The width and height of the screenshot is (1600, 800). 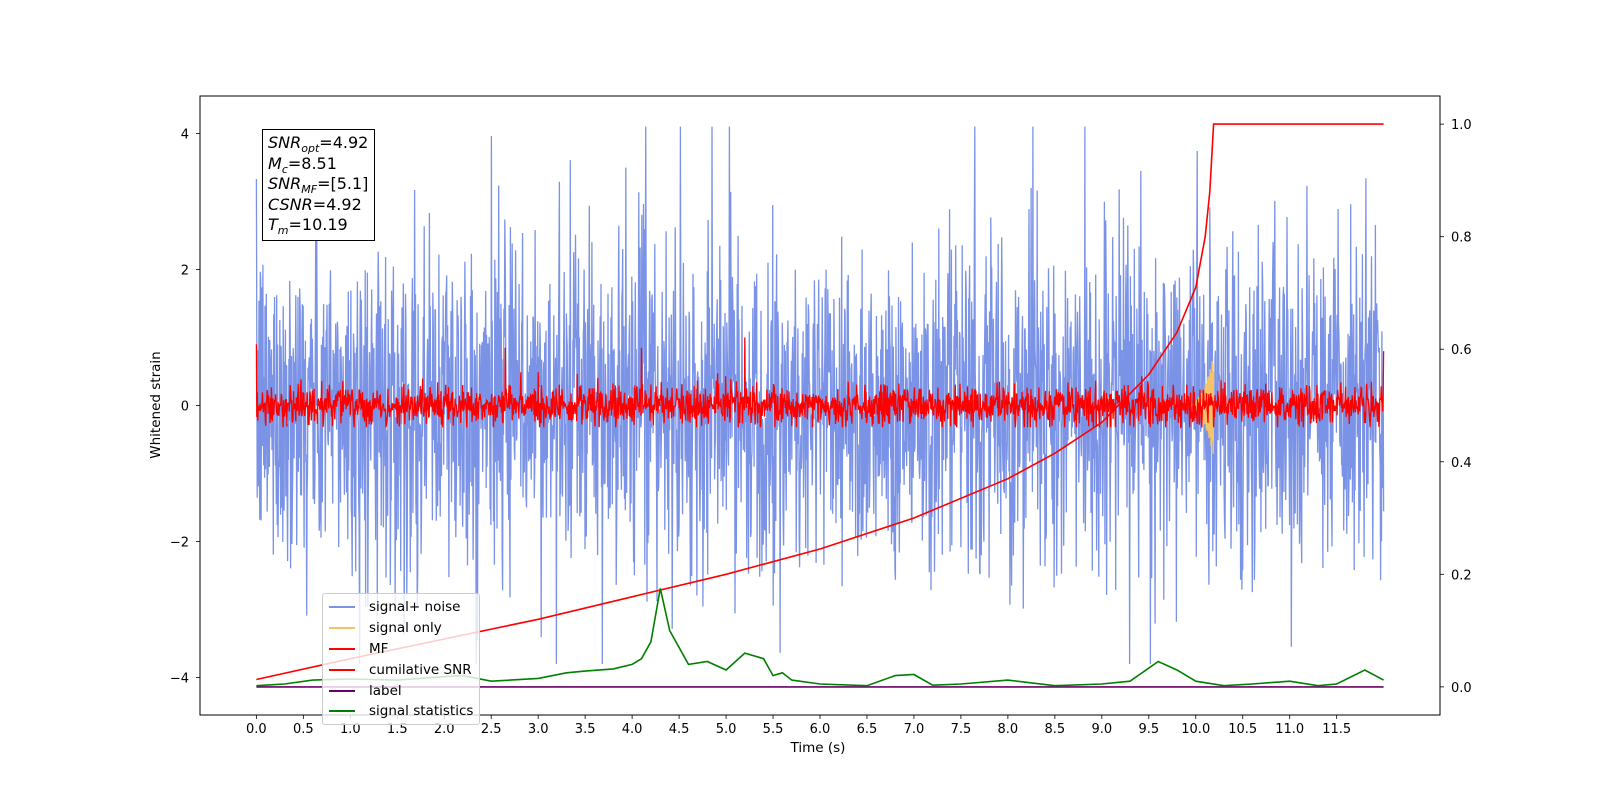 What do you see at coordinates (156, 404) in the screenshot?
I see `y-axis-label: Whitened strain` at bounding box center [156, 404].